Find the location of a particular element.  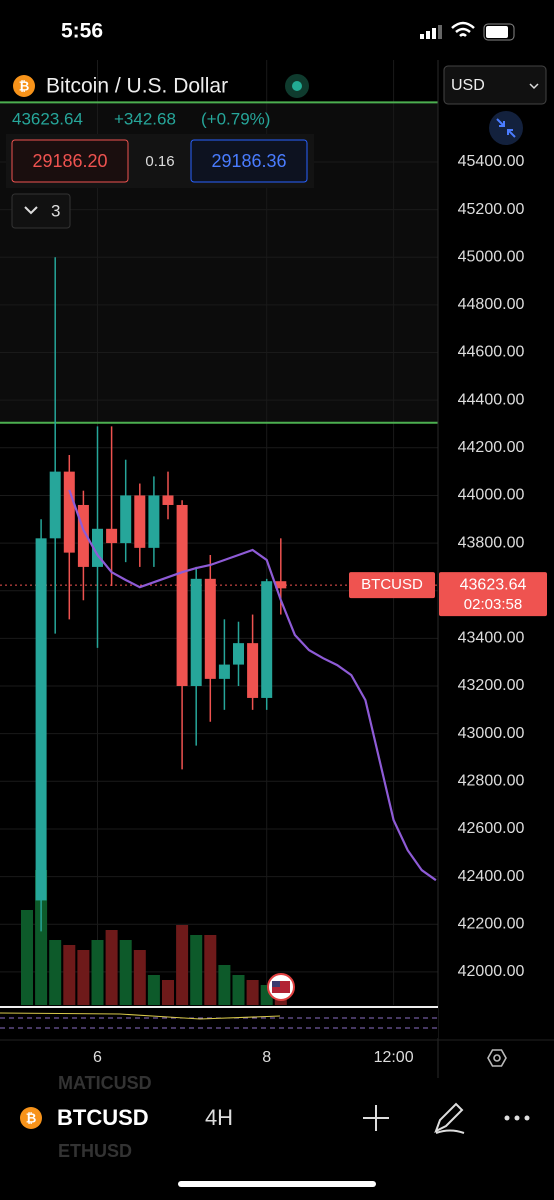

price-labels: BTCUSD 43623.64 02:03:58 is located at coordinates (448, 594).